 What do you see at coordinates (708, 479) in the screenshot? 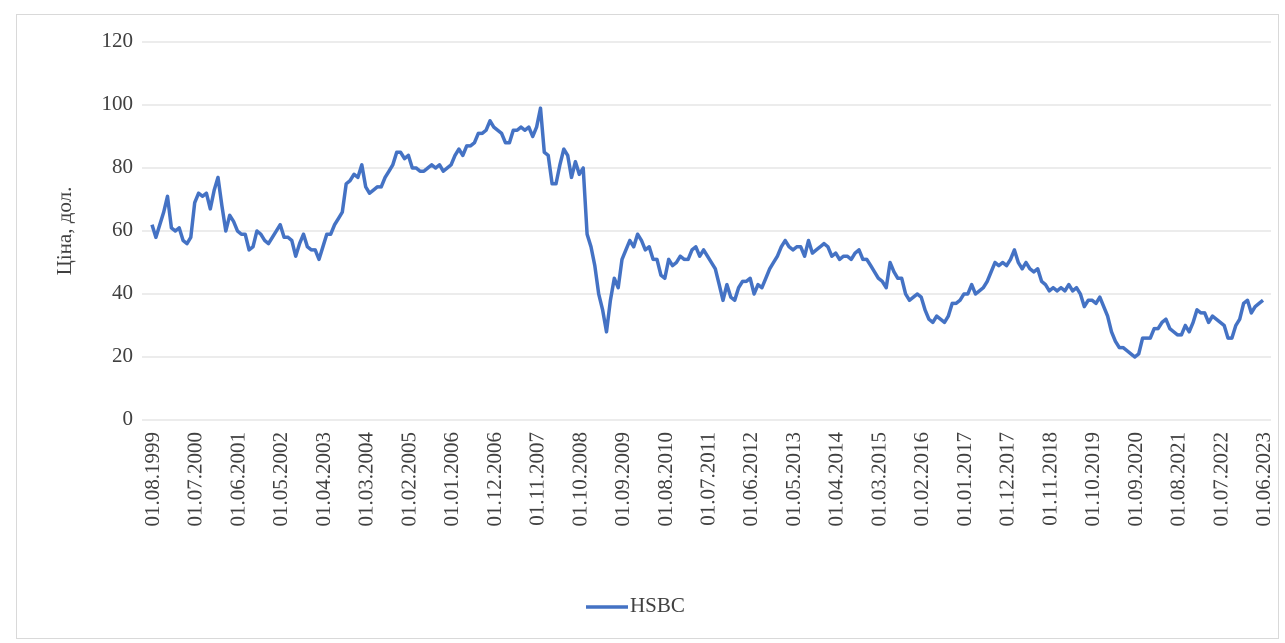
I see `x-tick-label: 01.07.2011` at bounding box center [708, 479].